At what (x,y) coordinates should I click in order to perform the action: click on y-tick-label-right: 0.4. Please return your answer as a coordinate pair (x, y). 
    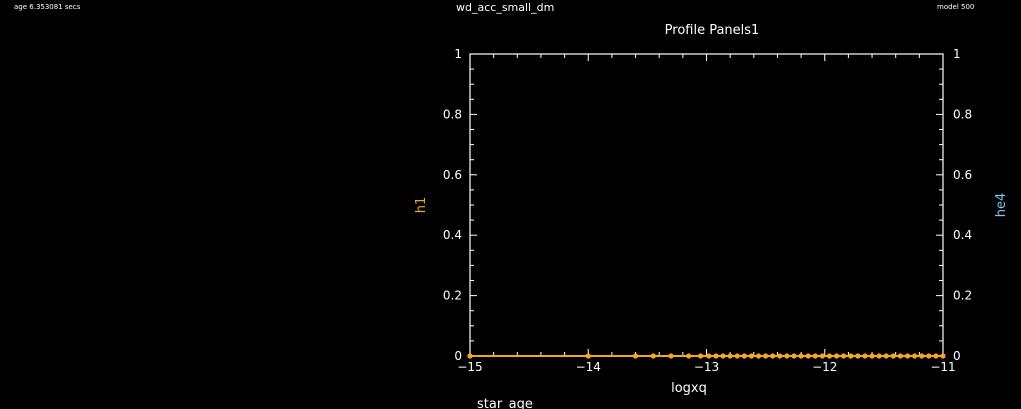
    Looking at the image, I should click on (962, 235).